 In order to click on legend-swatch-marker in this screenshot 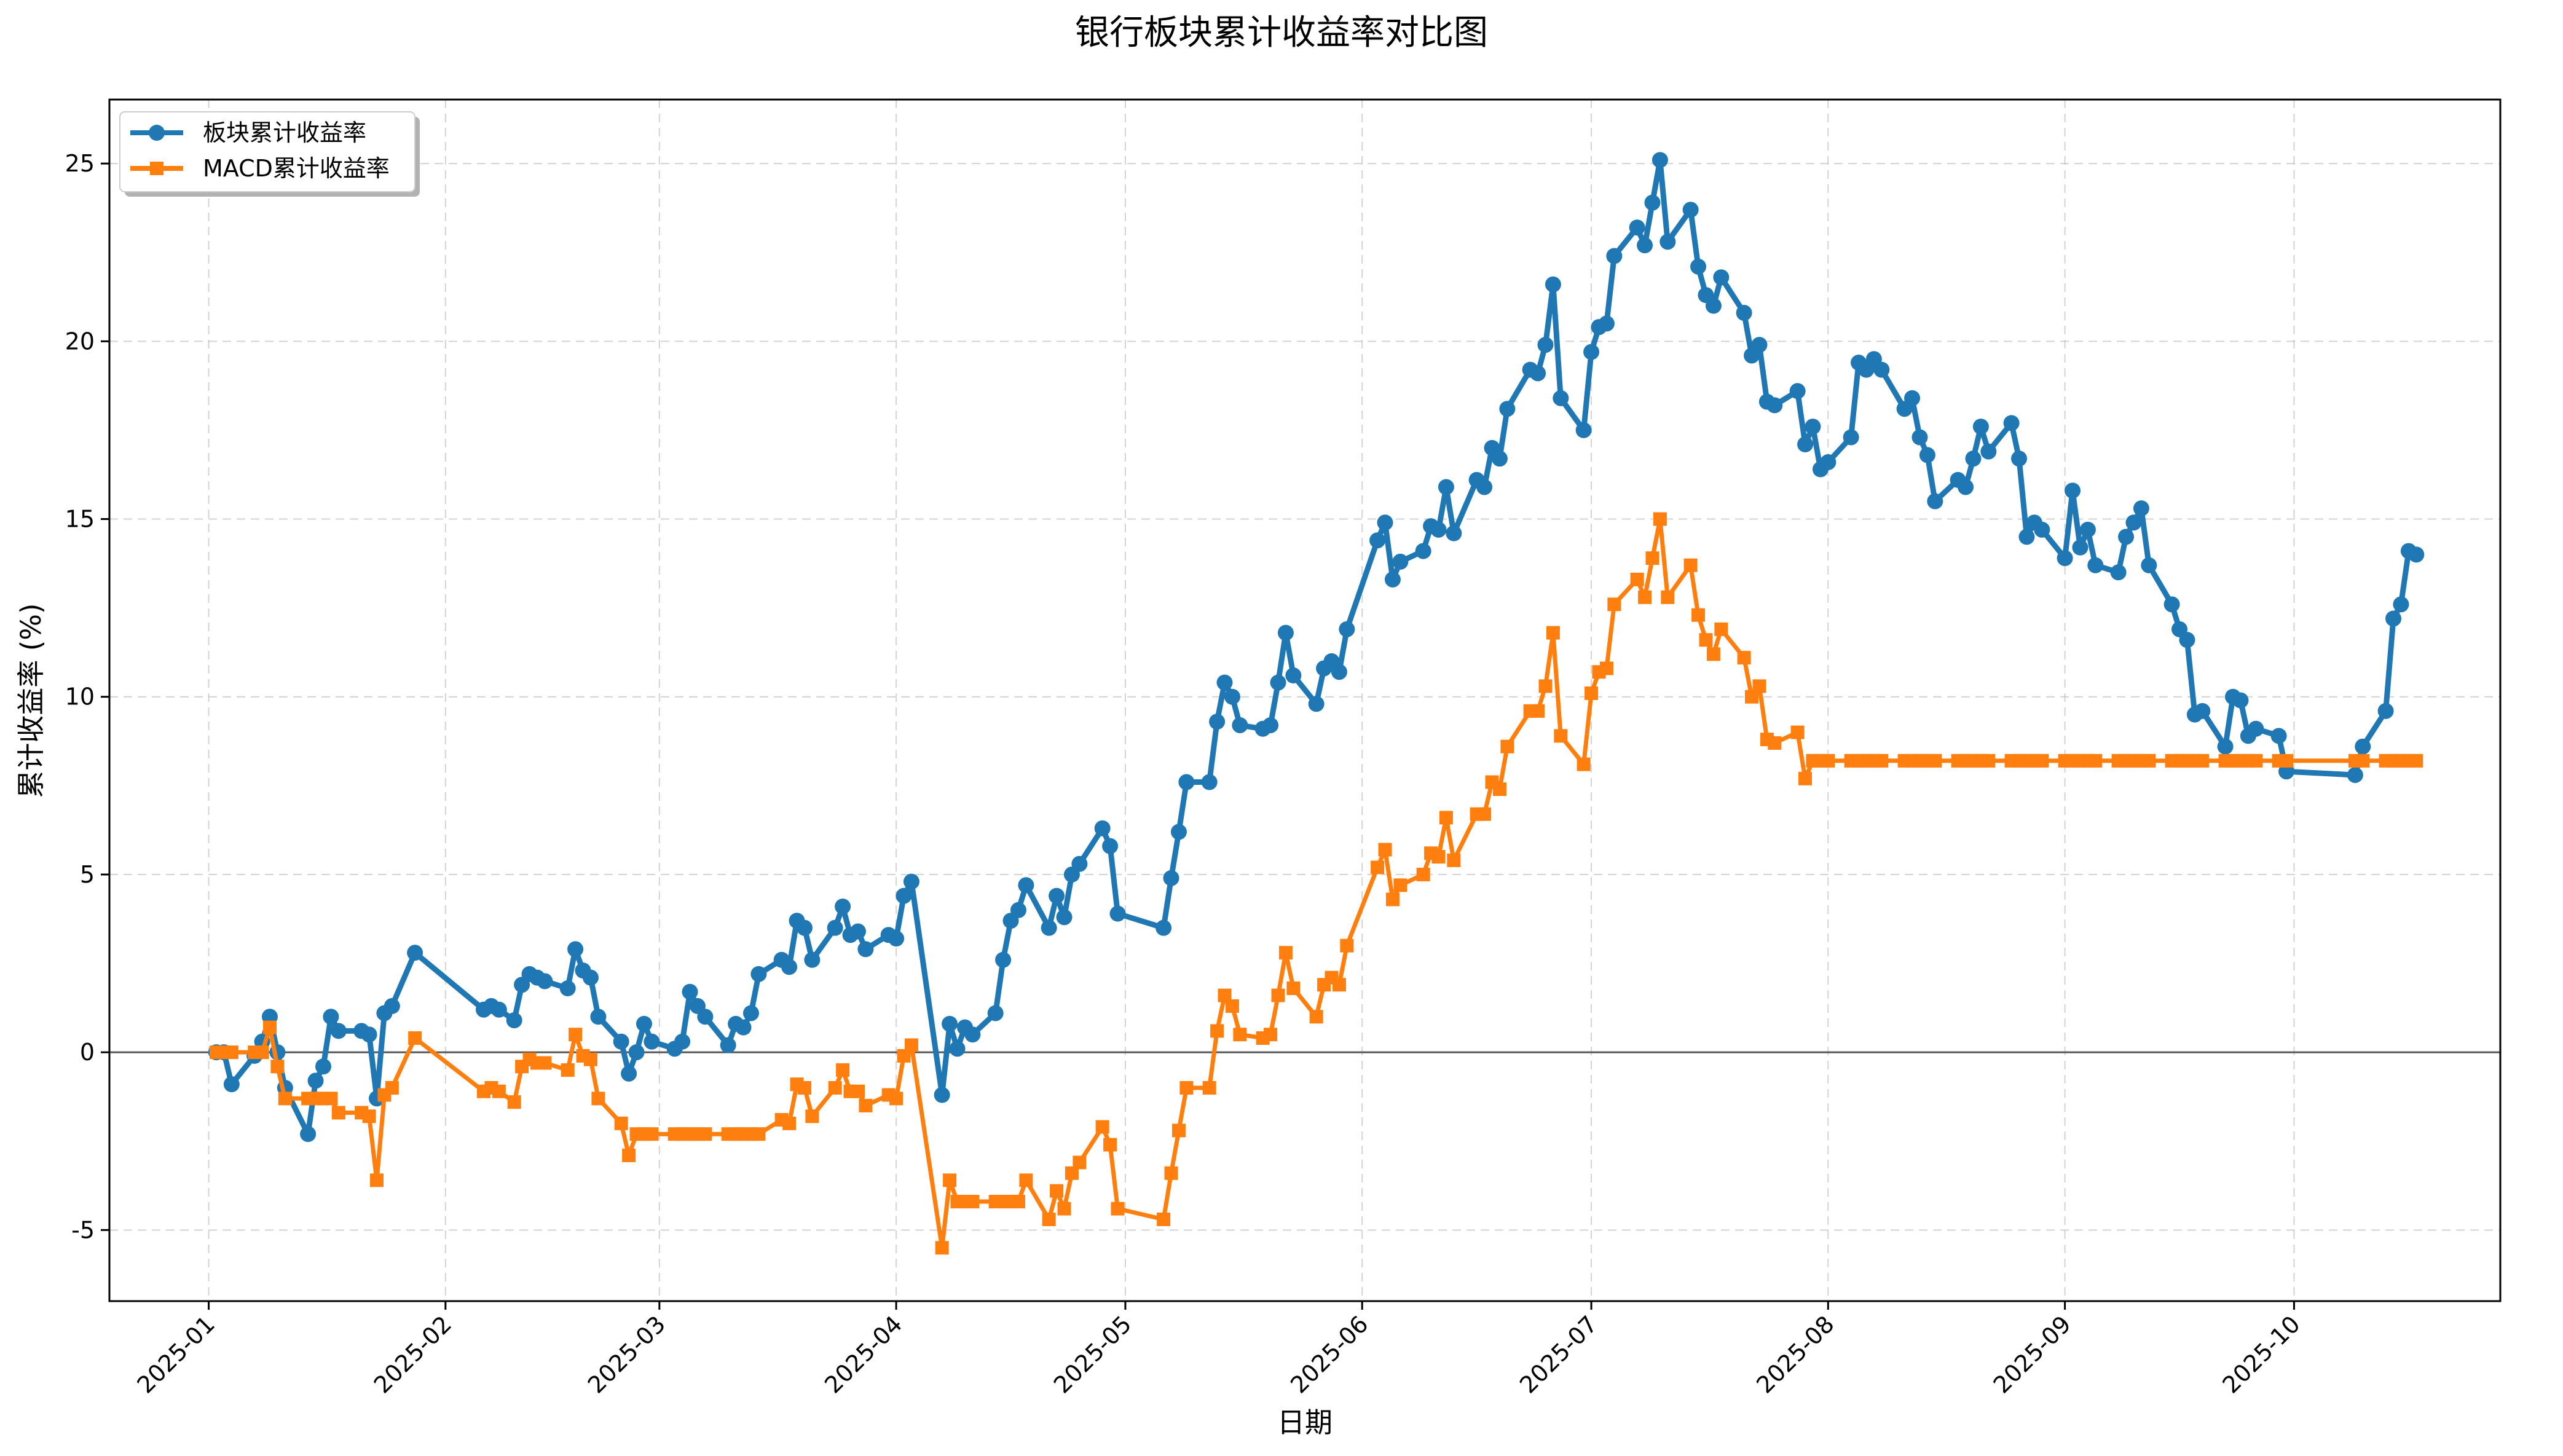, I will do `click(156, 168)`.